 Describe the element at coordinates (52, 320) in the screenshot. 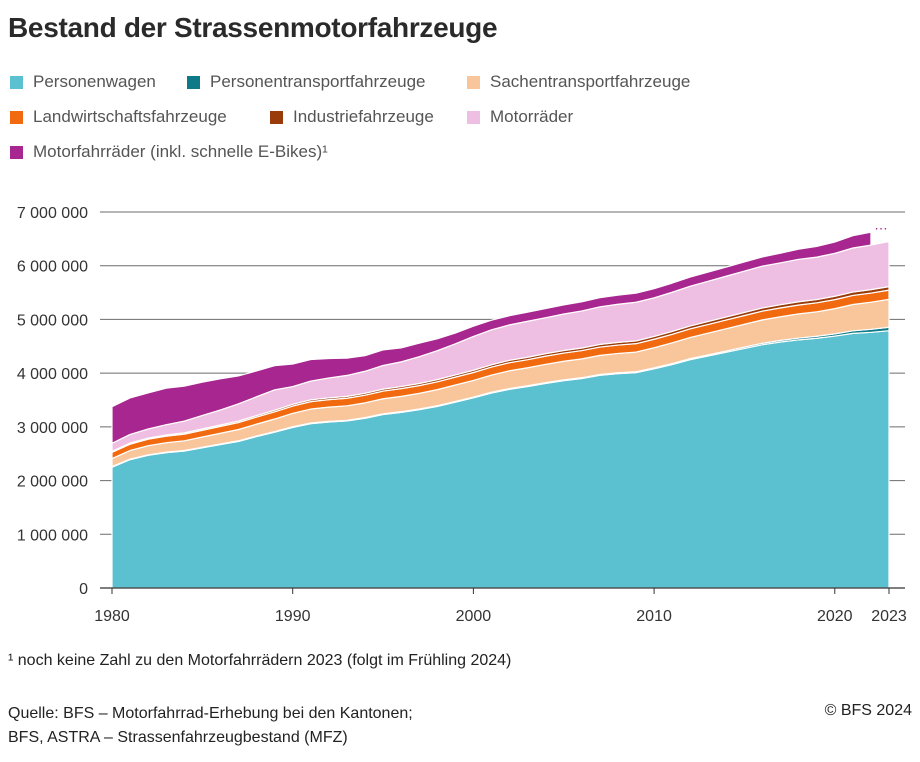

I see `y-tick-label: 5 000 000` at that location.